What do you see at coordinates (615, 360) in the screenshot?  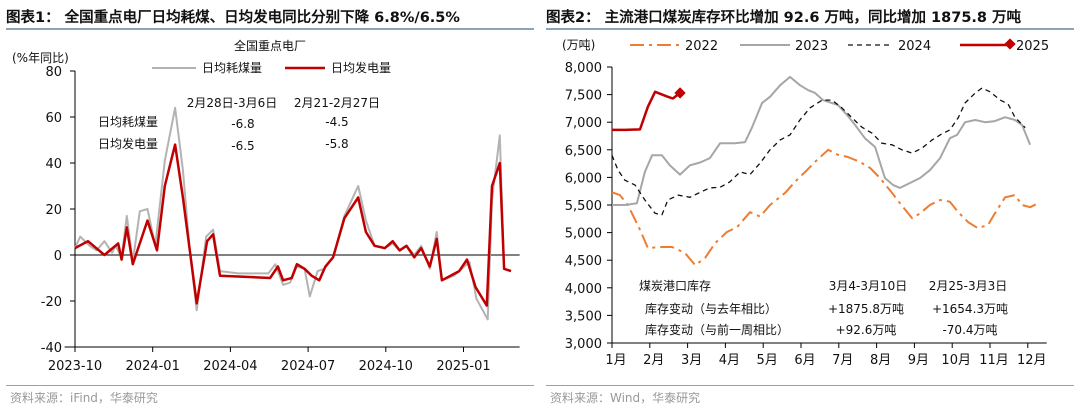 I see `x-tick-label: 1月` at bounding box center [615, 360].